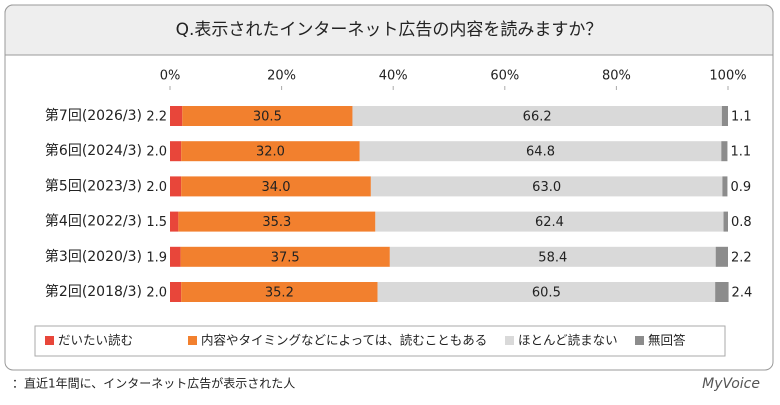 The width and height of the screenshot is (780, 405). I want to click on data-label: 37.5, so click(285, 257).